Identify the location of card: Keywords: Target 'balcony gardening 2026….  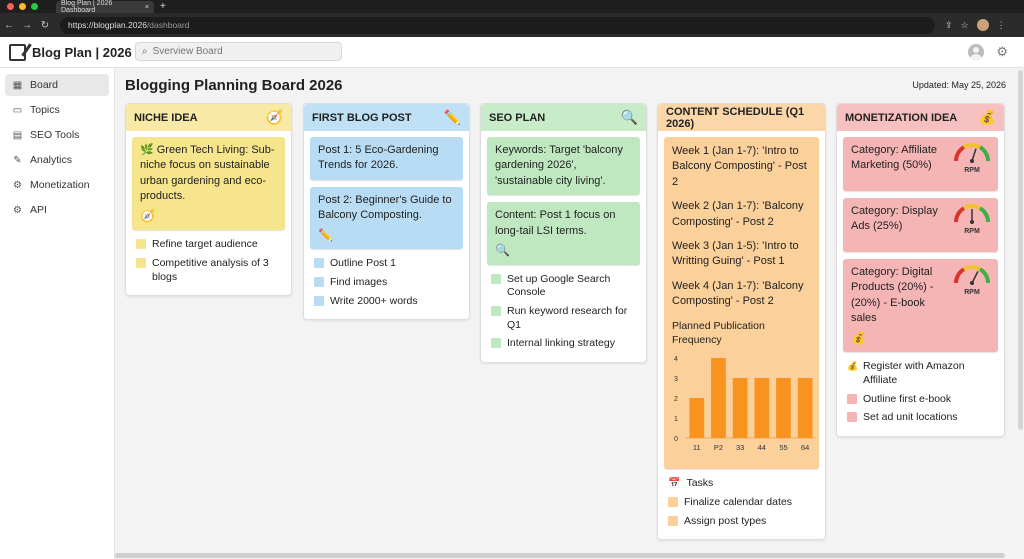
(563, 166).